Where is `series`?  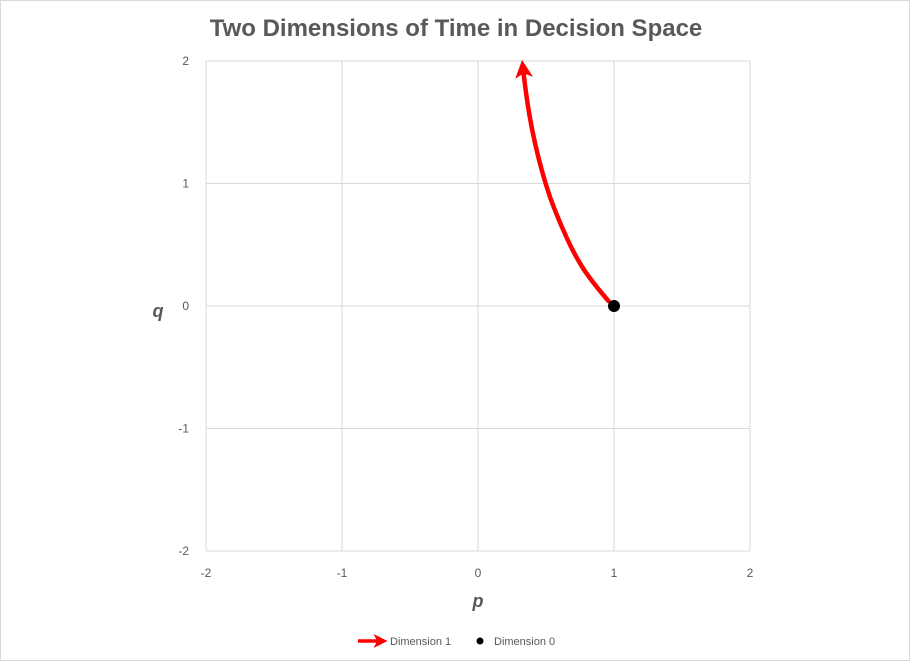
series is located at coordinates (567, 185).